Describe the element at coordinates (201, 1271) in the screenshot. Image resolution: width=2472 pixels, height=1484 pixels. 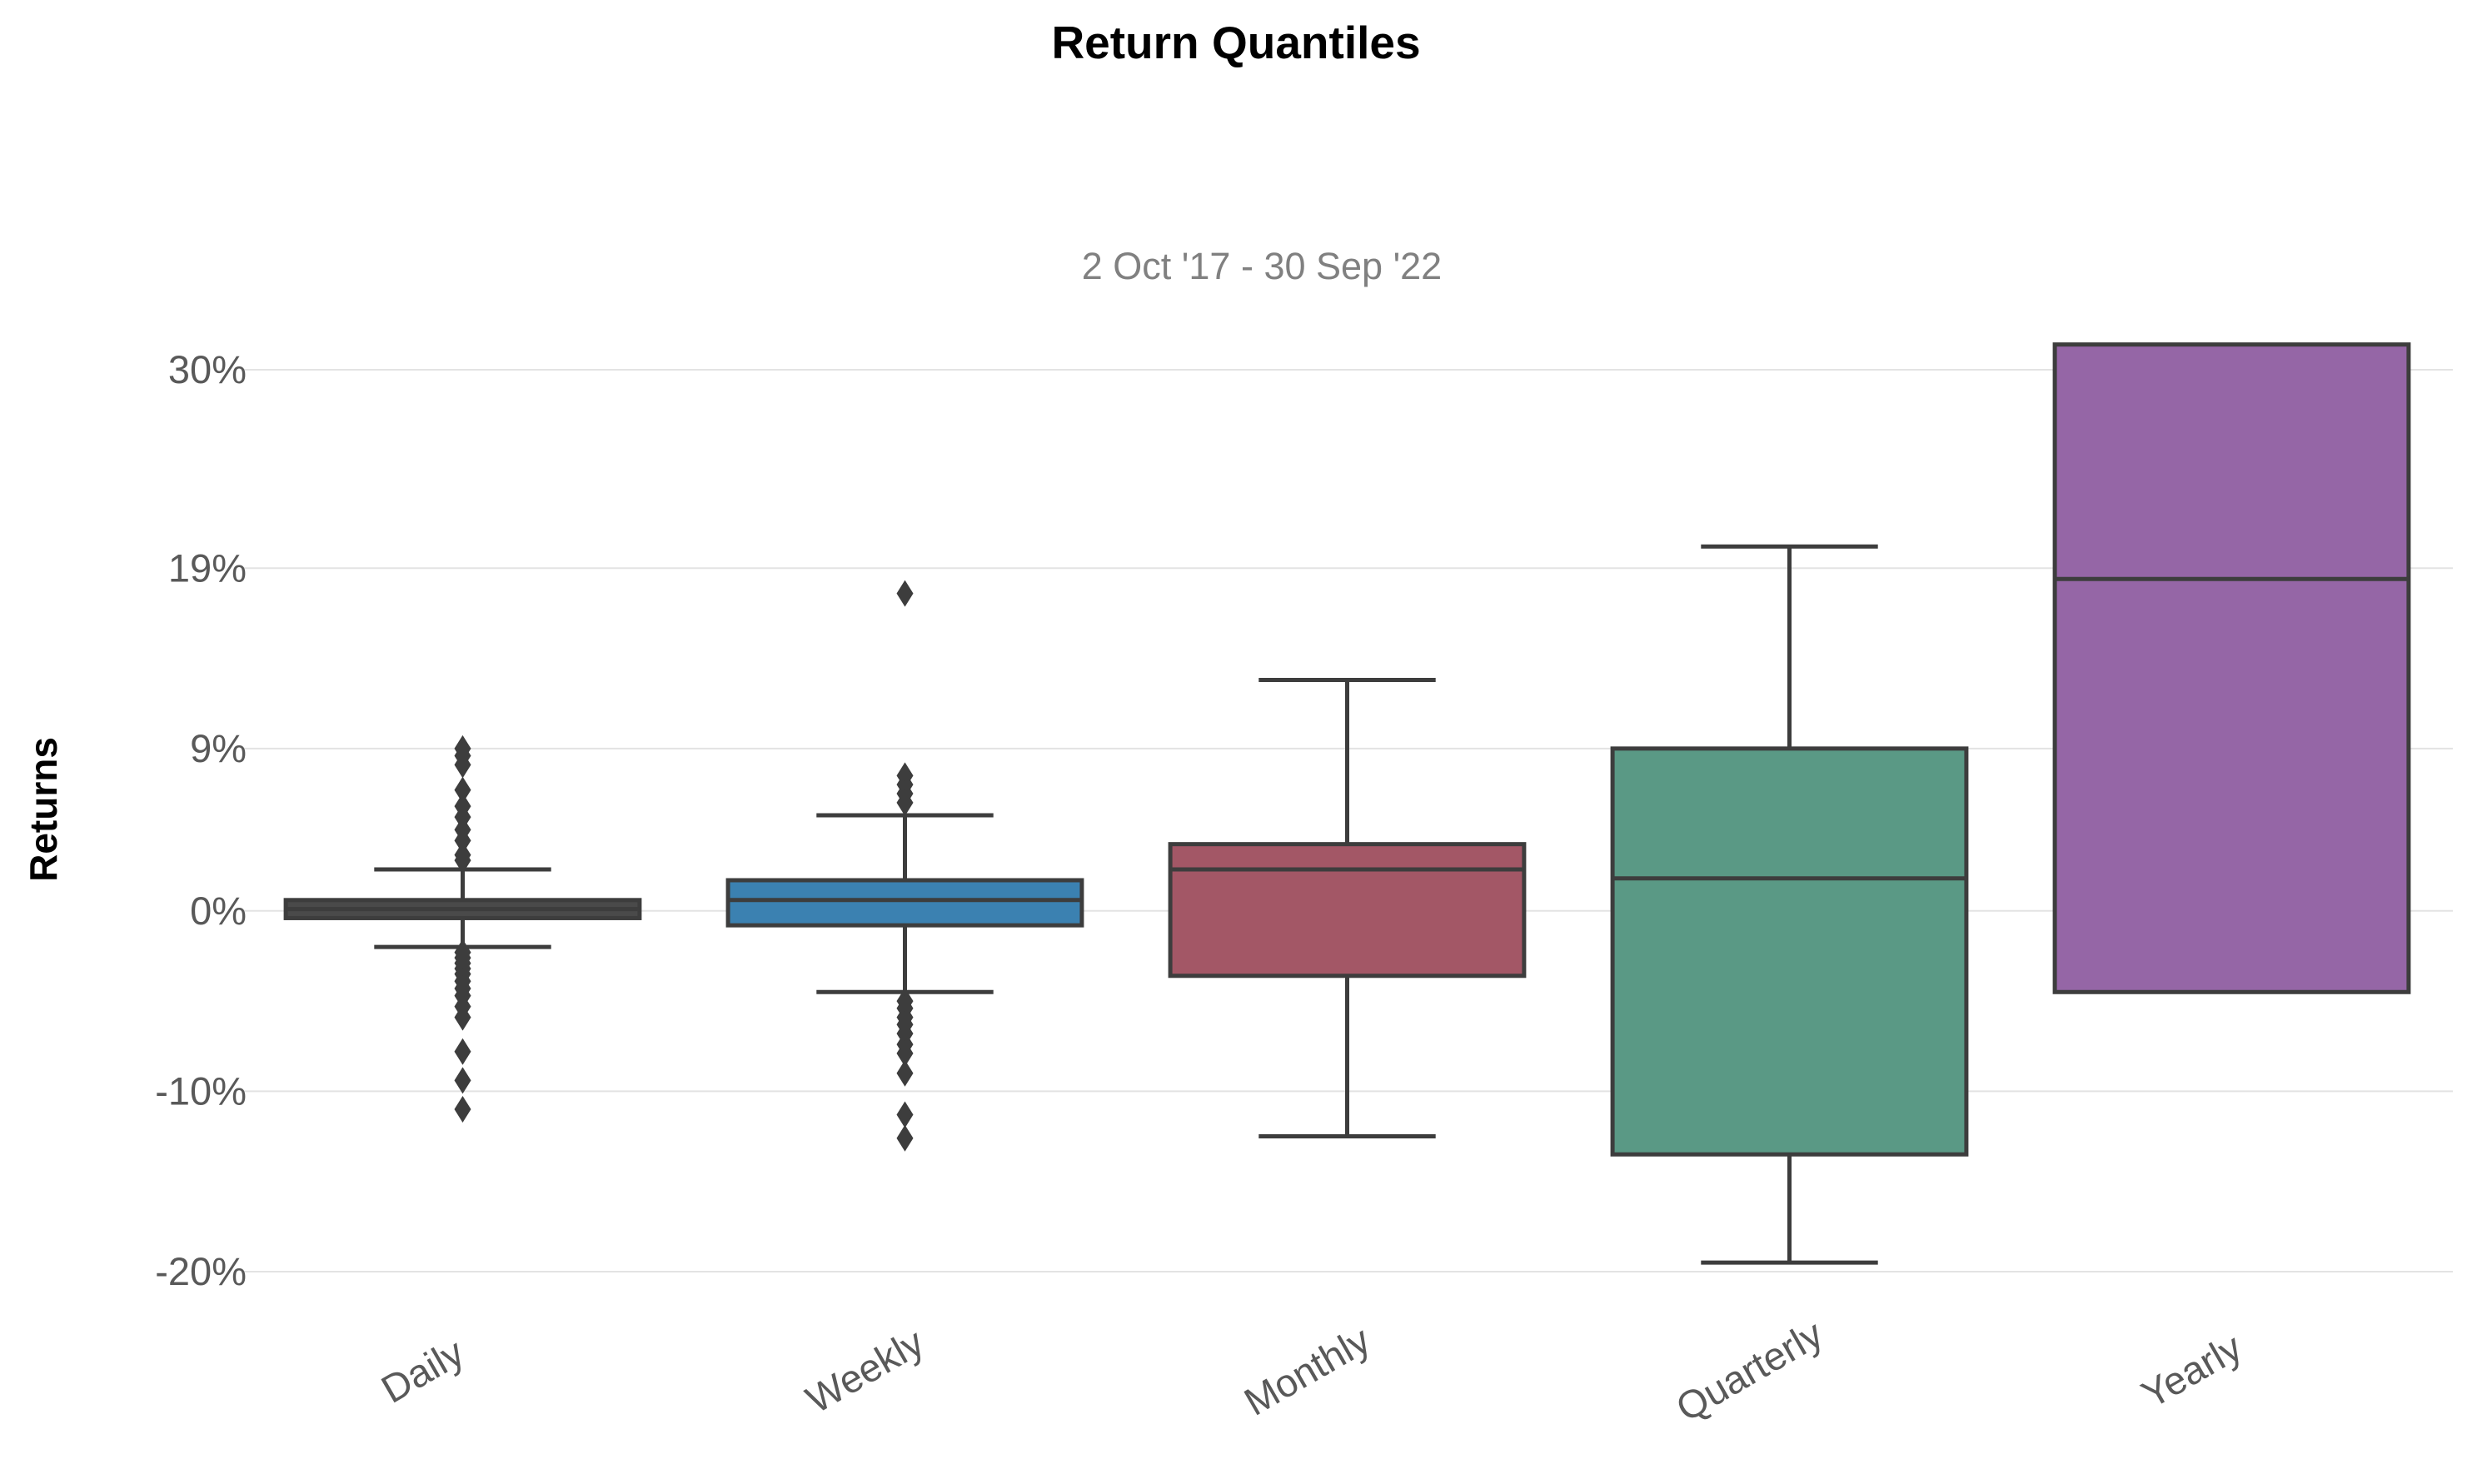
I see `y-tick-label: -20%` at that location.